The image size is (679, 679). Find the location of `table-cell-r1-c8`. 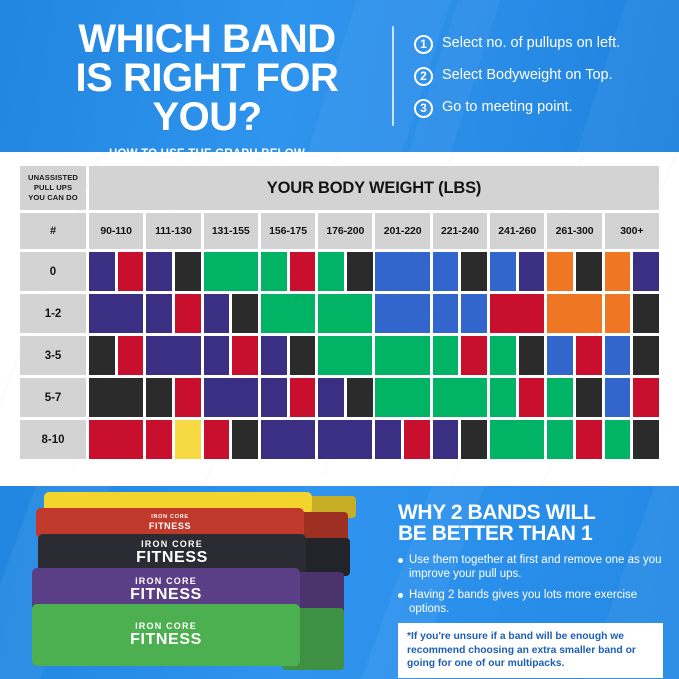

table-cell-r1-c8 is located at coordinates (574, 313).